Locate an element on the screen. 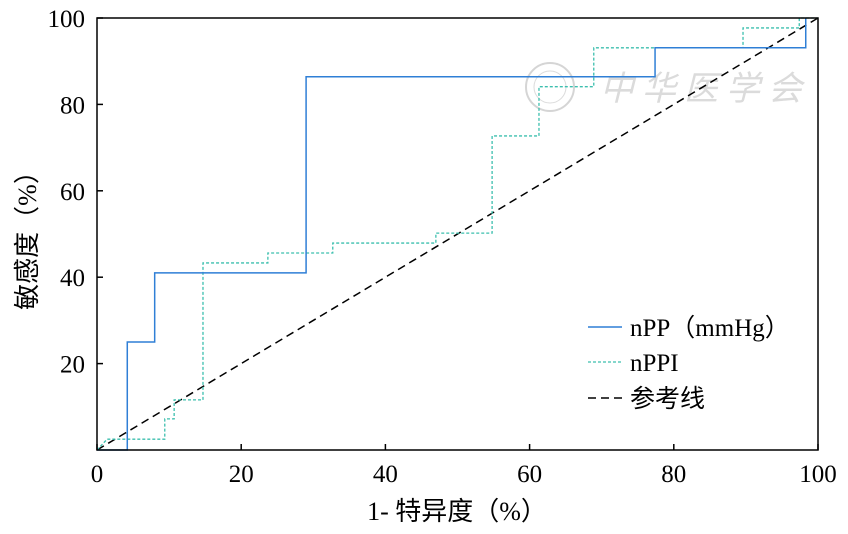 The width and height of the screenshot is (848, 534). y-tick-label: 20 is located at coordinates (72, 365).